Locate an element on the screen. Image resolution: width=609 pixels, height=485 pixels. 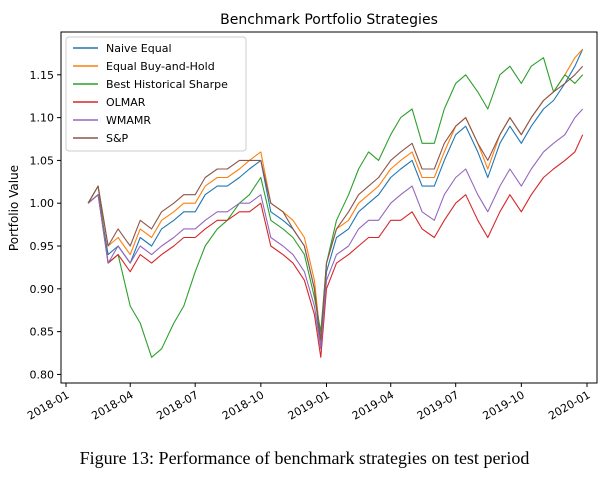
chart-title: Benchmark Portfolio Strategies is located at coordinates (329, 20).